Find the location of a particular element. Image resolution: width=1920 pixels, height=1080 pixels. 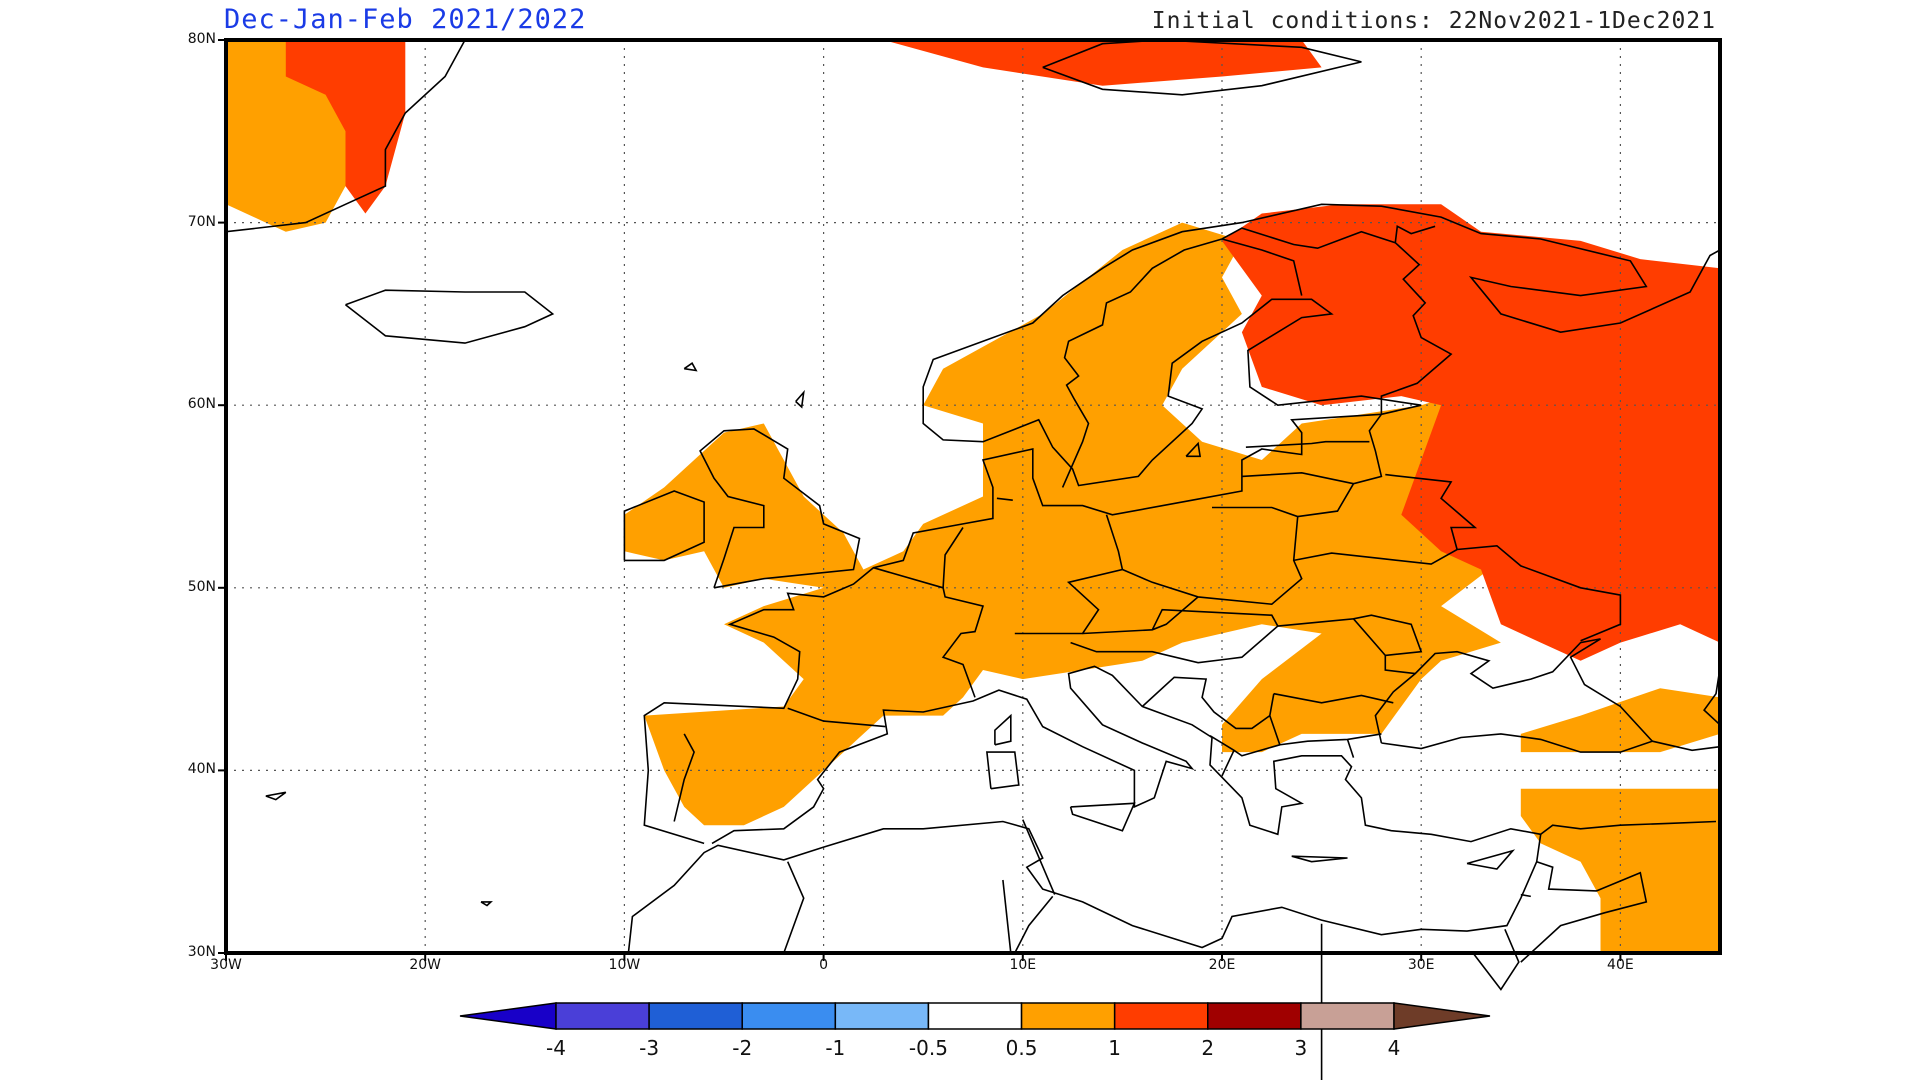

lat-tick-label: 60N is located at coordinates (201, 404).